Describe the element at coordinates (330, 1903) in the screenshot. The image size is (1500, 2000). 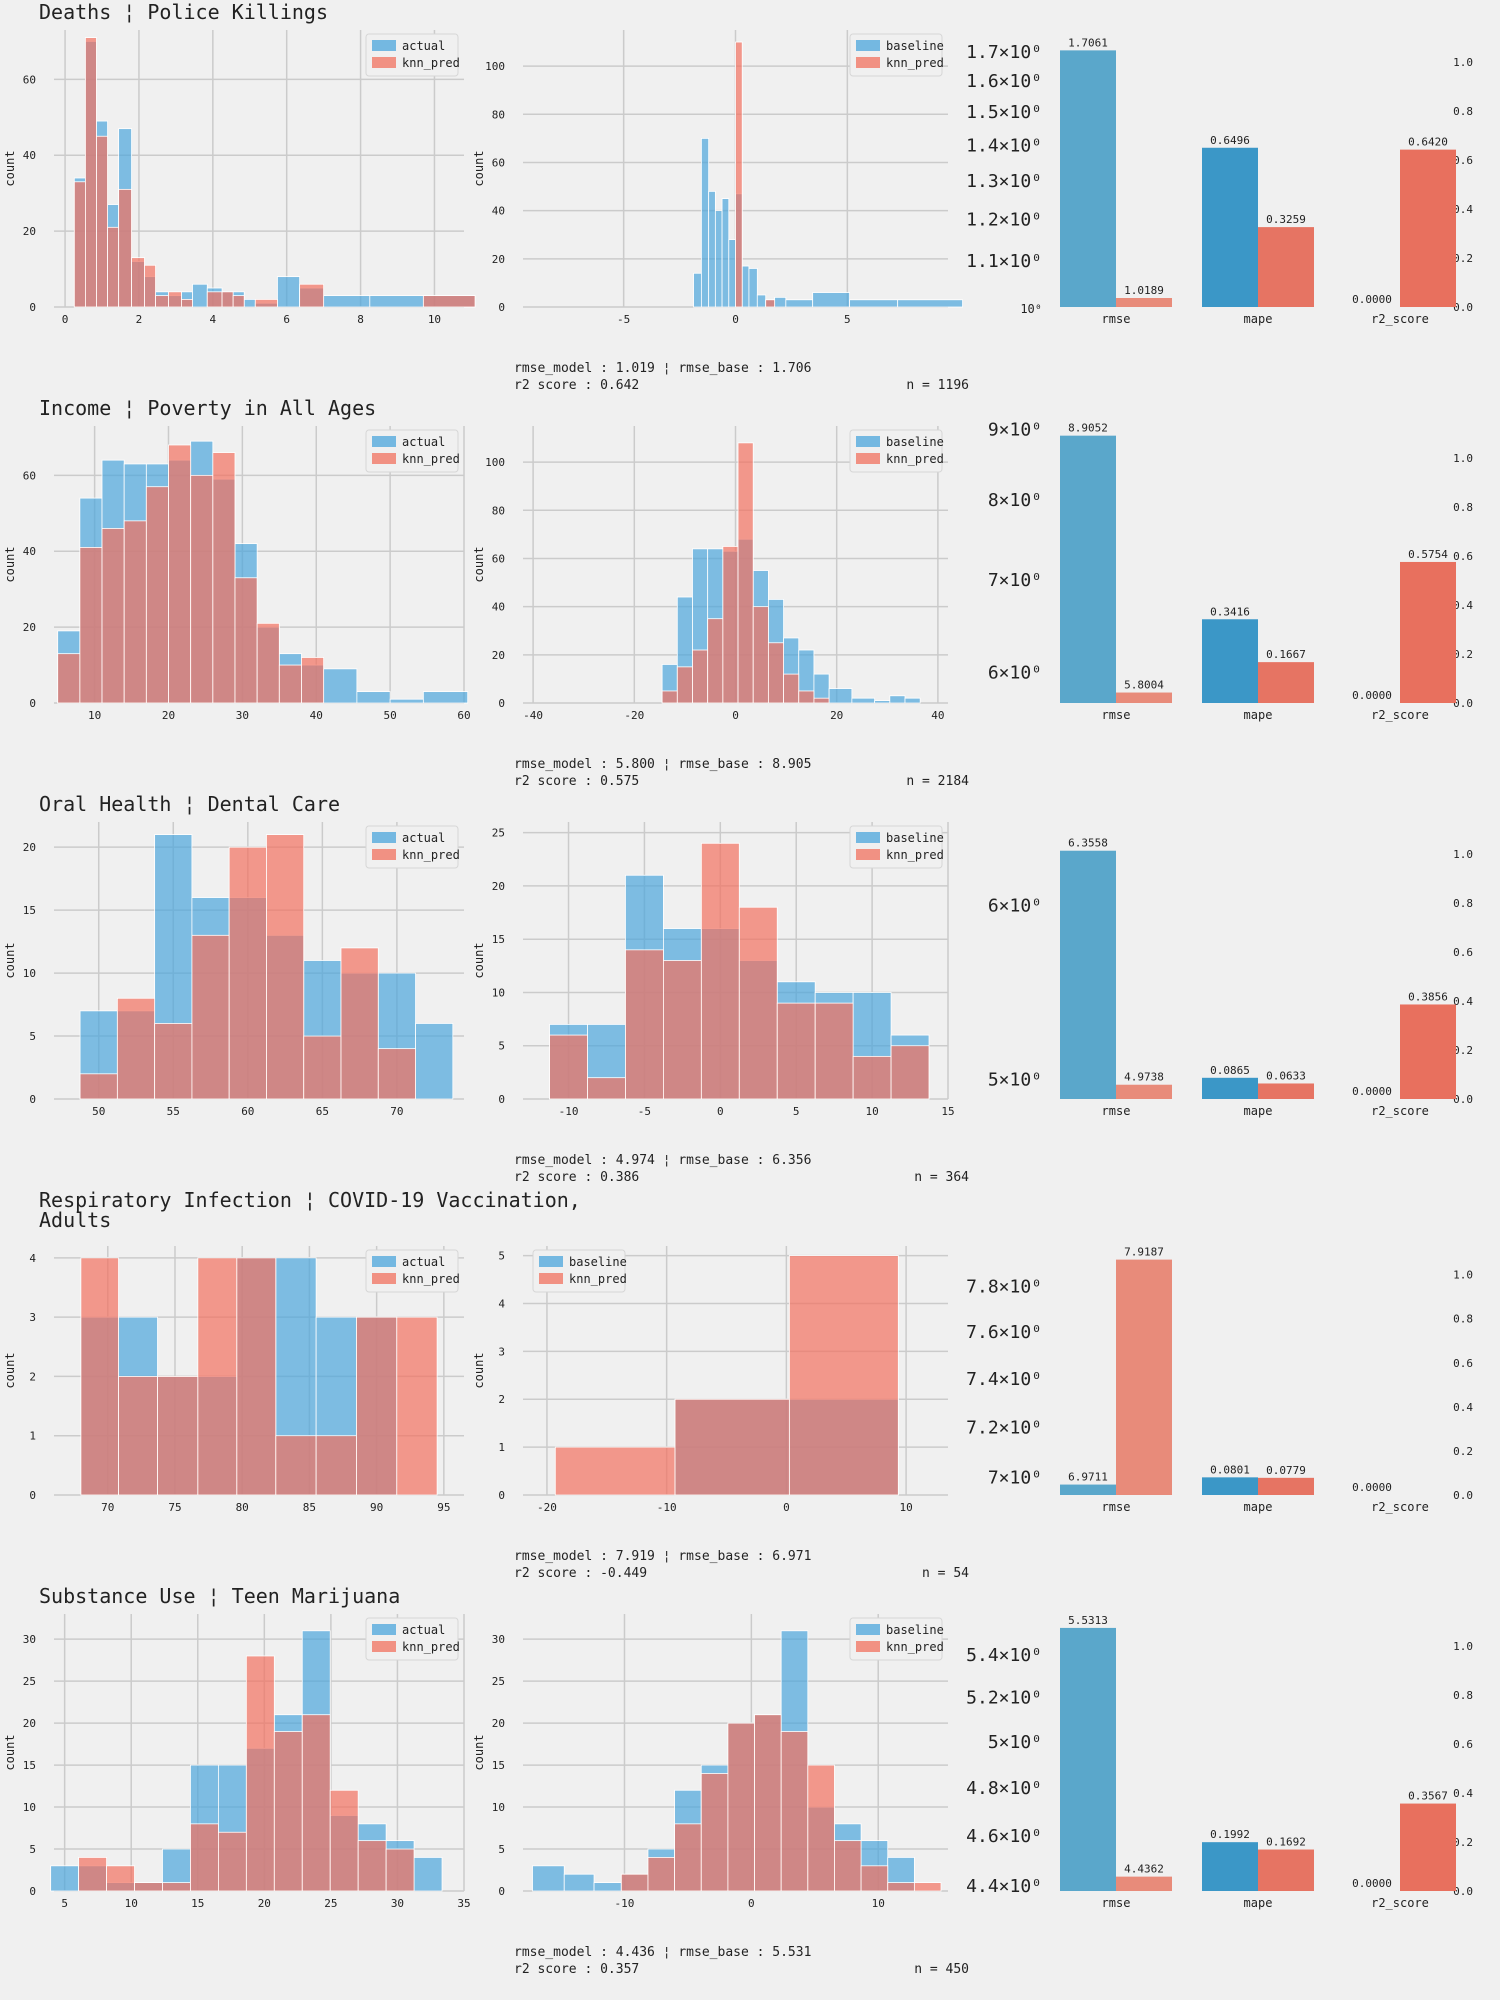
I see `x-tick-label: 25` at that location.